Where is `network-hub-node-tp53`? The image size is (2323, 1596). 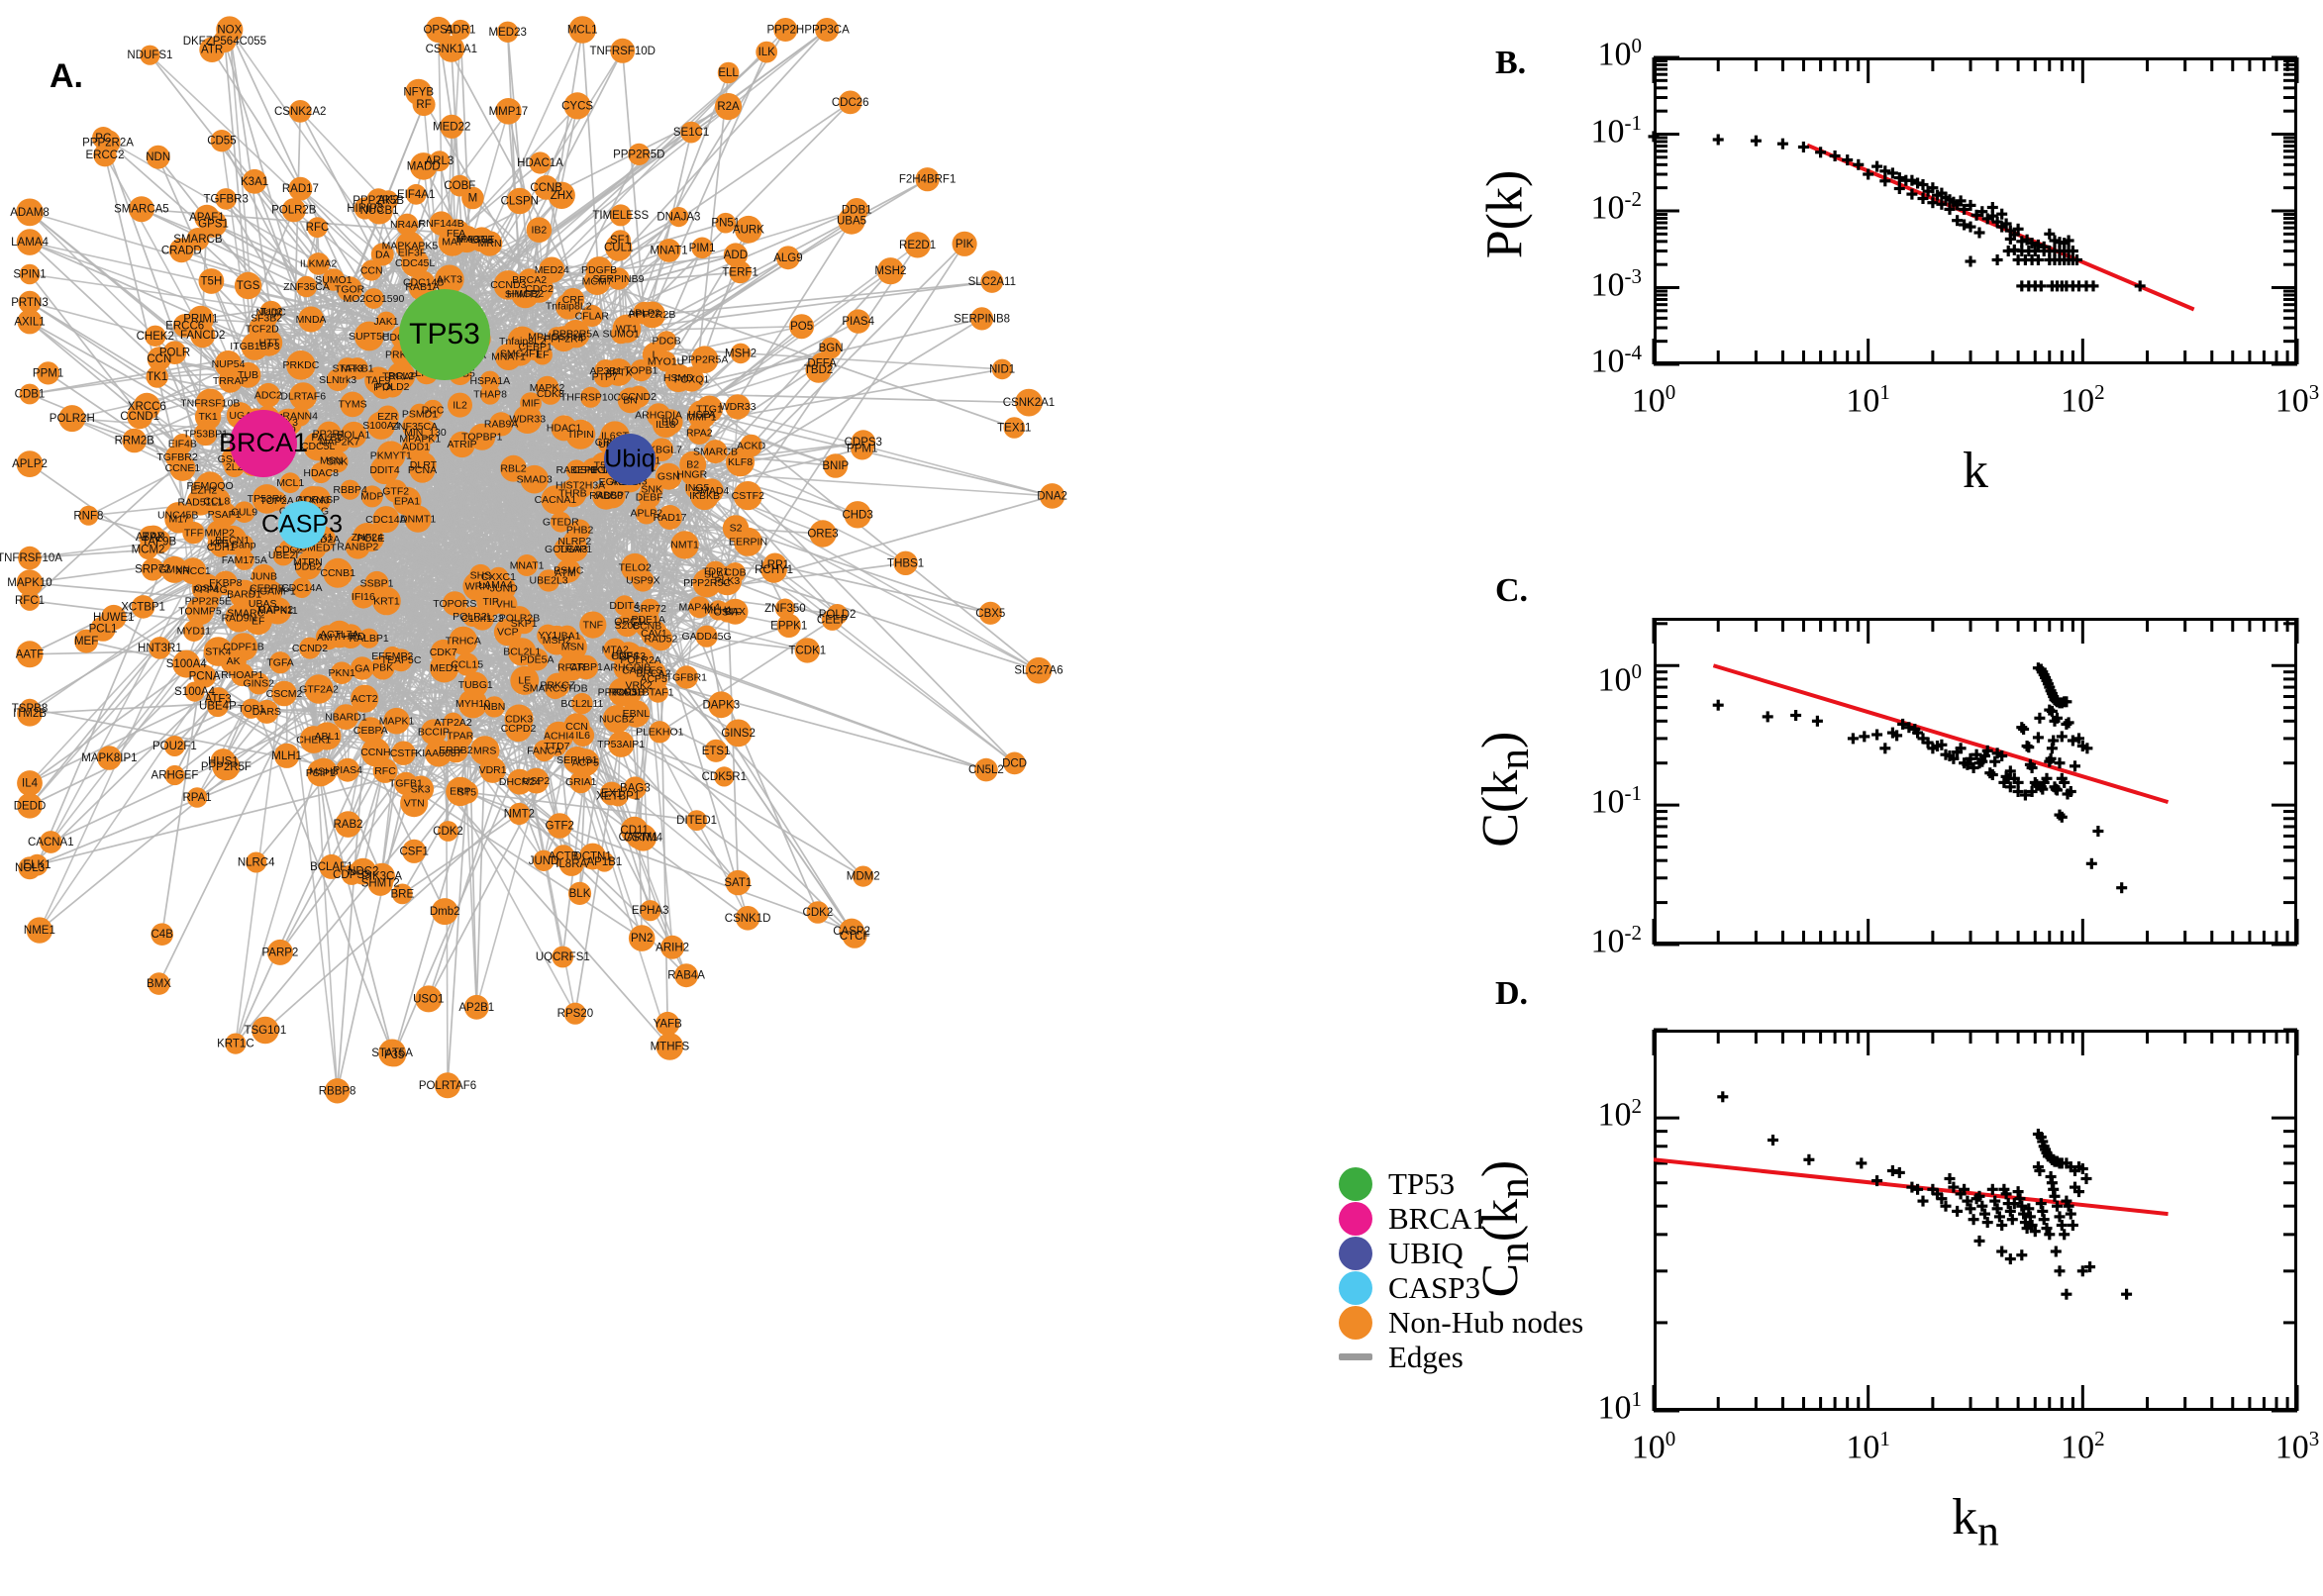
network-hub-node-tp53 is located at coordinates (444, 334).